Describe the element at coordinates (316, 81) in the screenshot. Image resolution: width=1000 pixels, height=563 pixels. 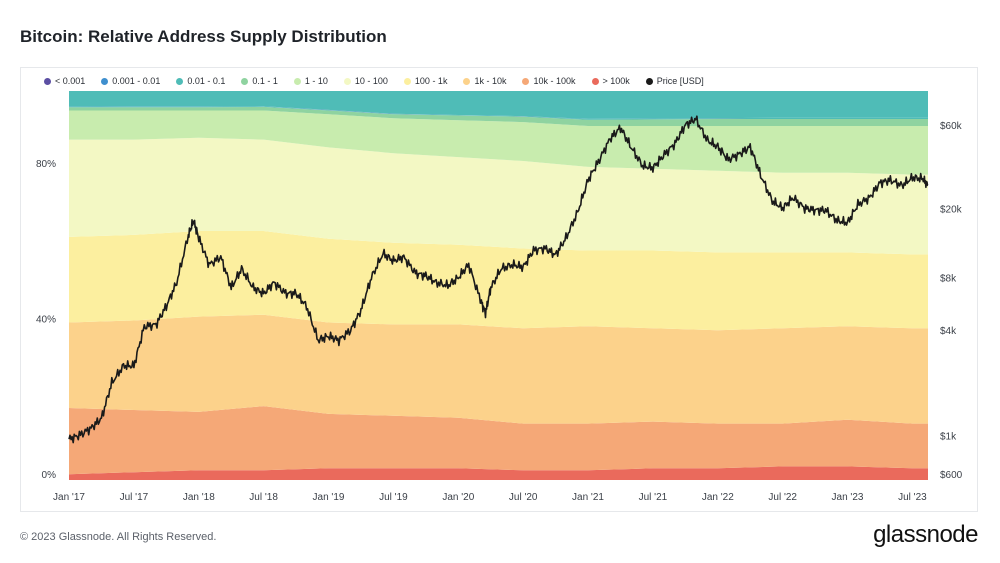
I see `legend-label: 1 - 10` at that location.